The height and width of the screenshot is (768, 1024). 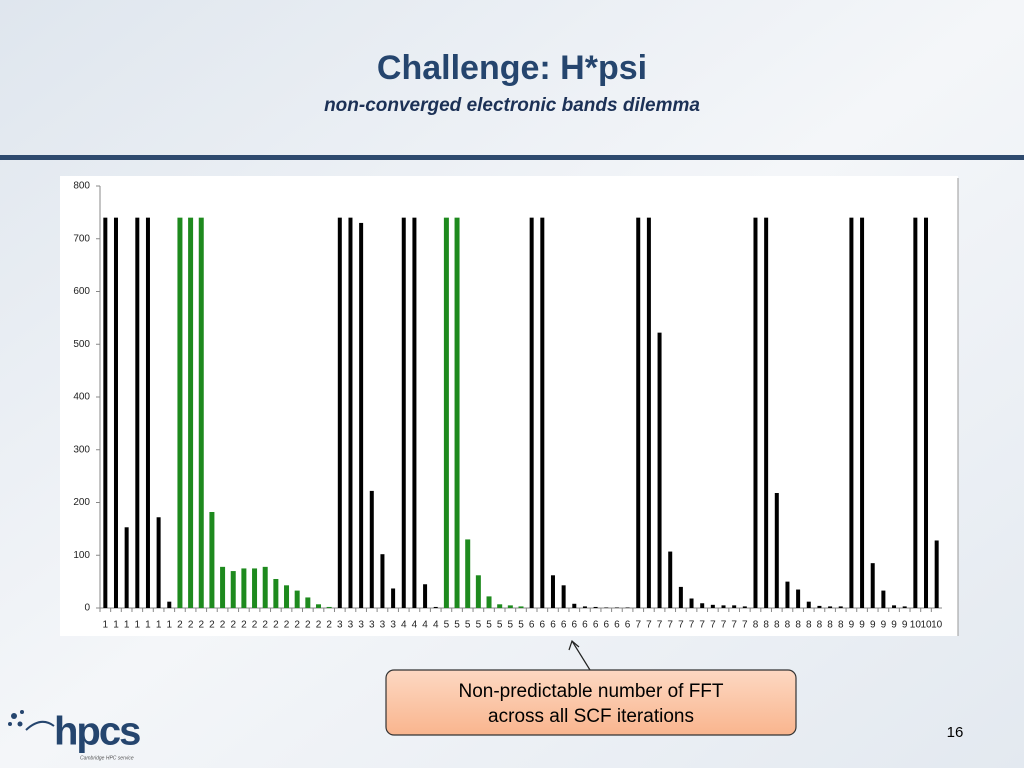 I want to click on y-tick-label: 200, so click(x=81, y=502).